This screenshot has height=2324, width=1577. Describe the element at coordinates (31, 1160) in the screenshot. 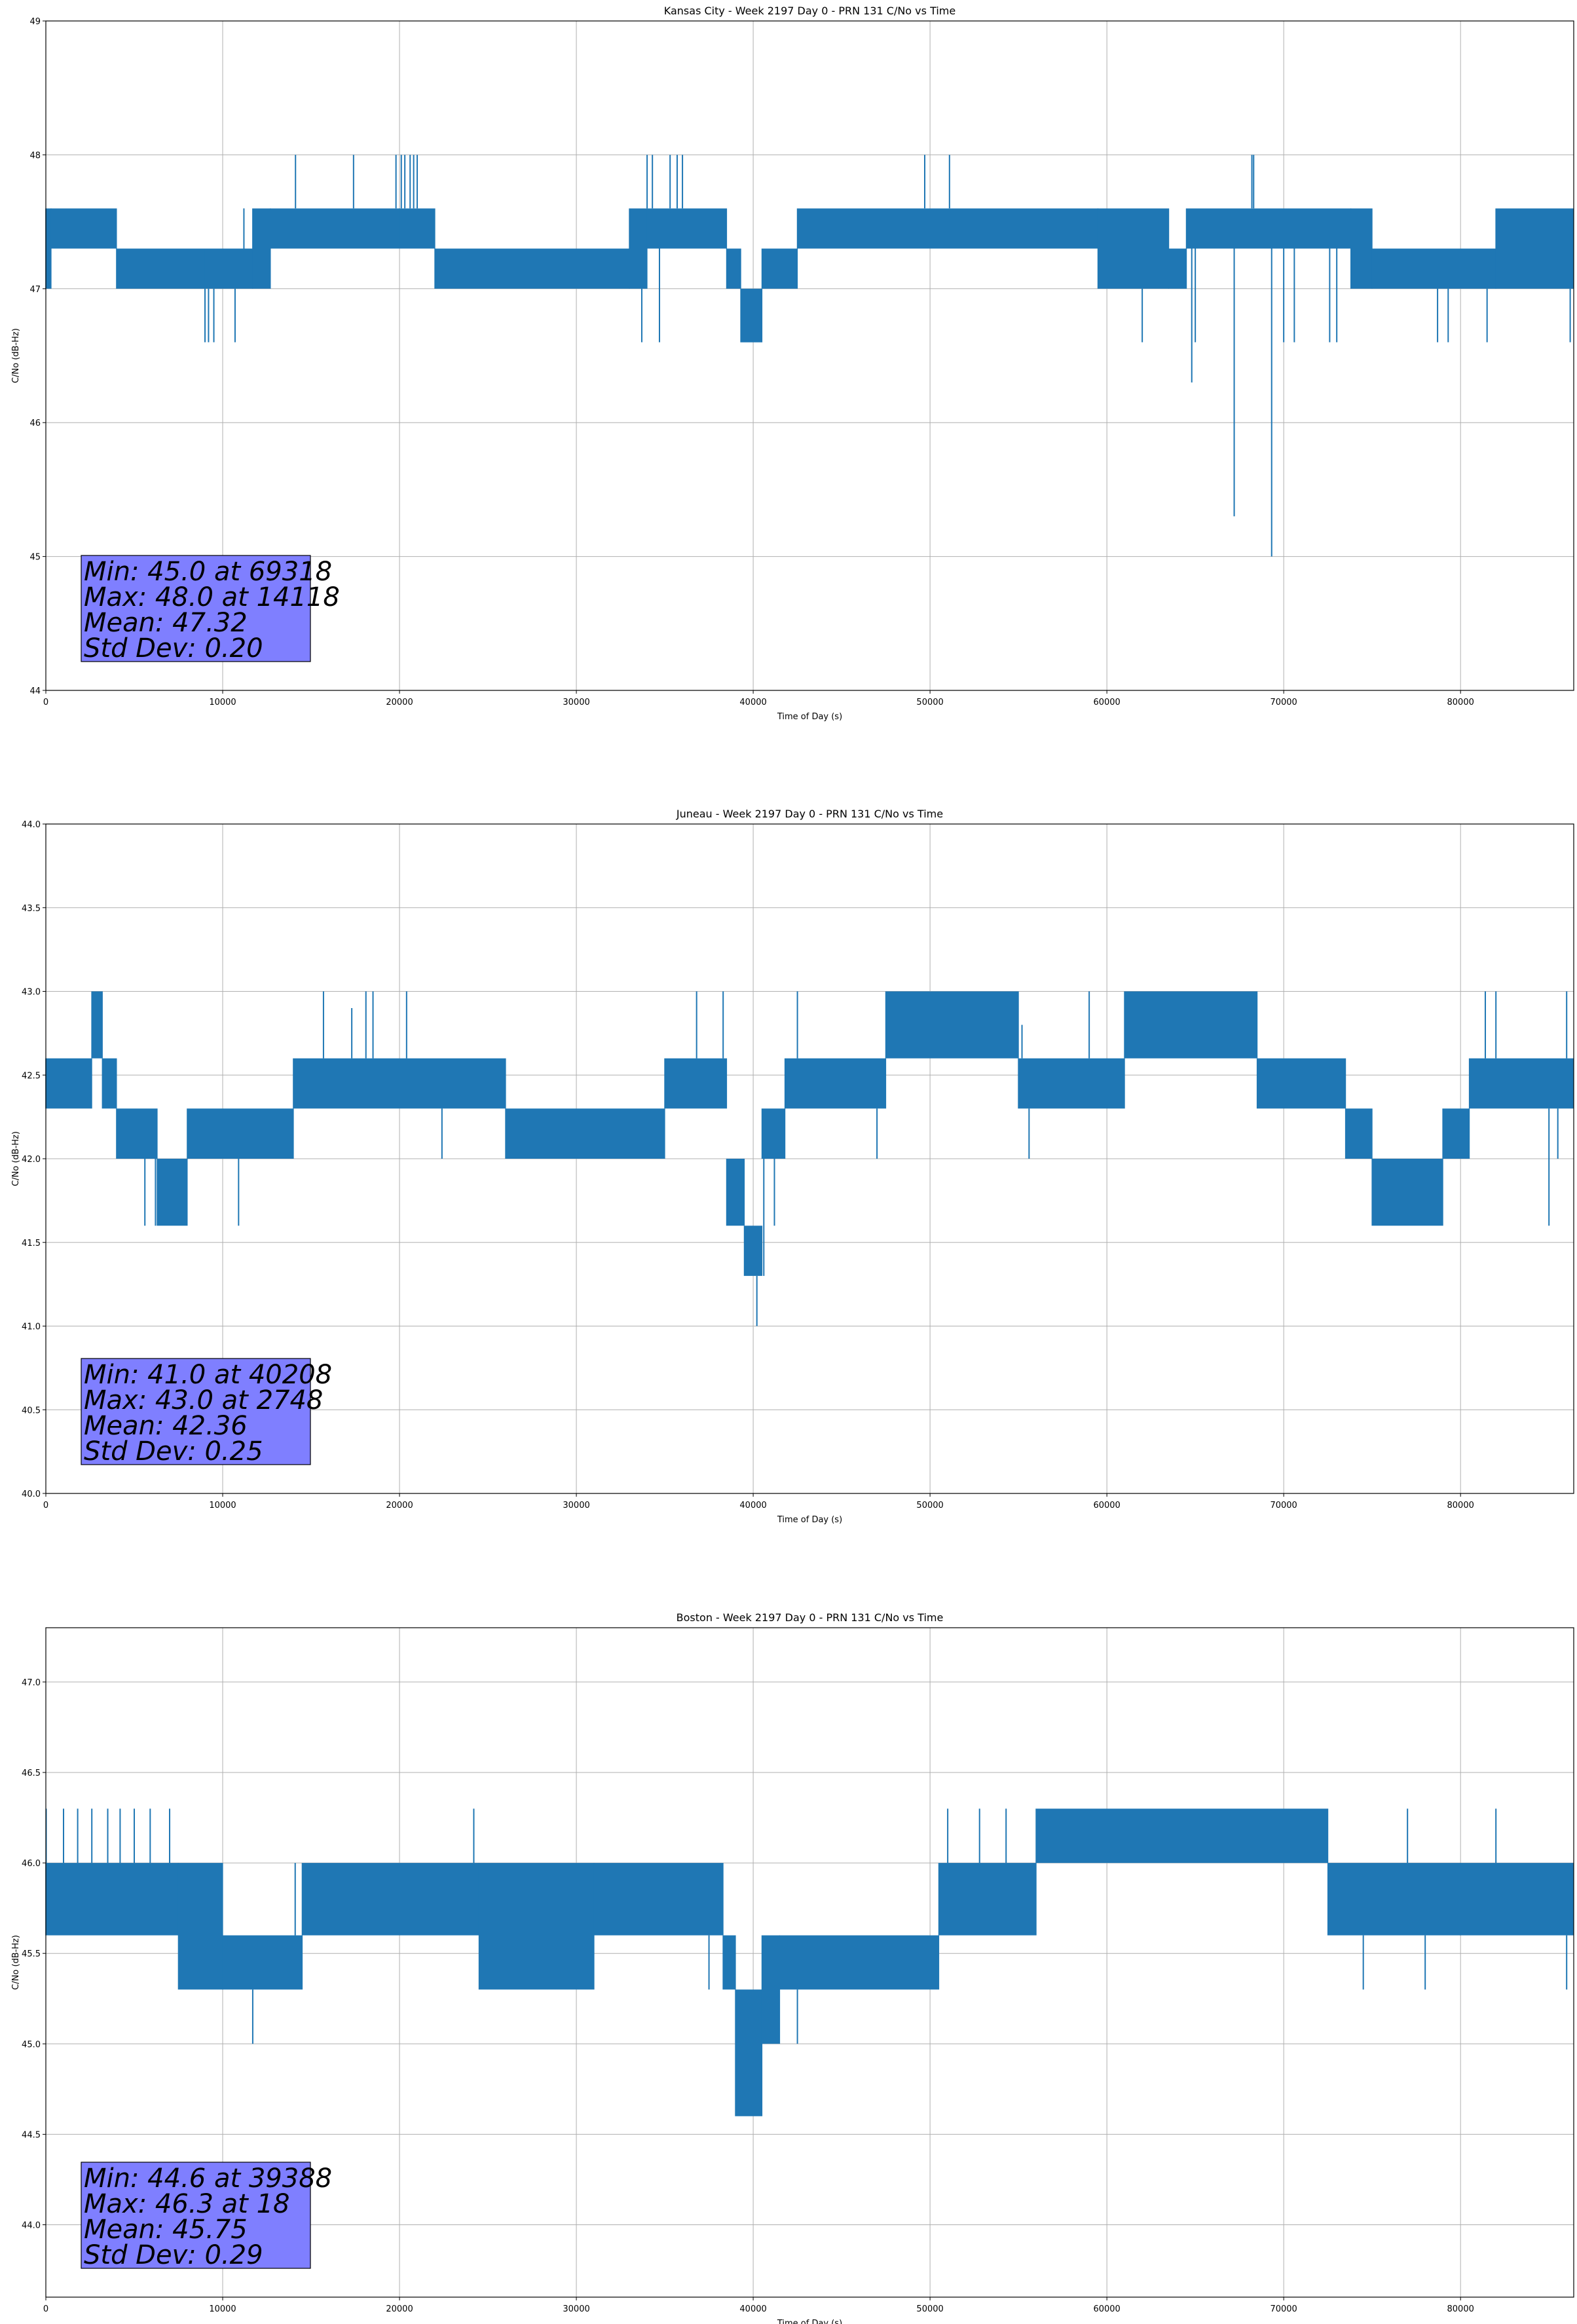

I see `y-tick-label: 42.0` at that location.